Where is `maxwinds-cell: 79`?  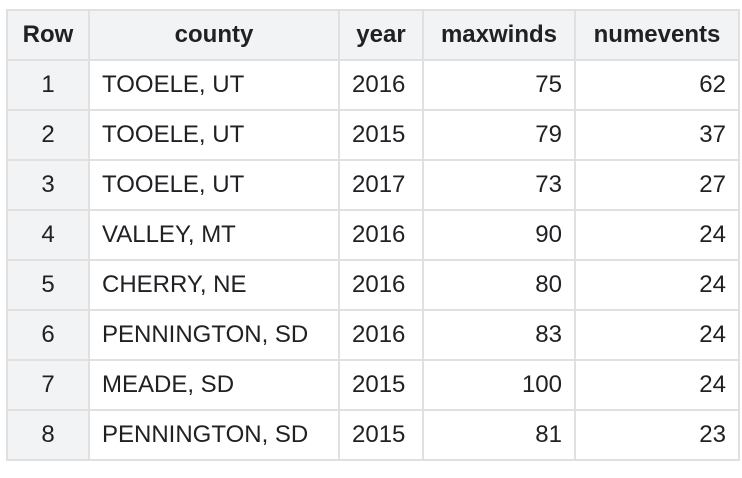
maxwinds-cell: 79 is located at coordinates (499, 135).